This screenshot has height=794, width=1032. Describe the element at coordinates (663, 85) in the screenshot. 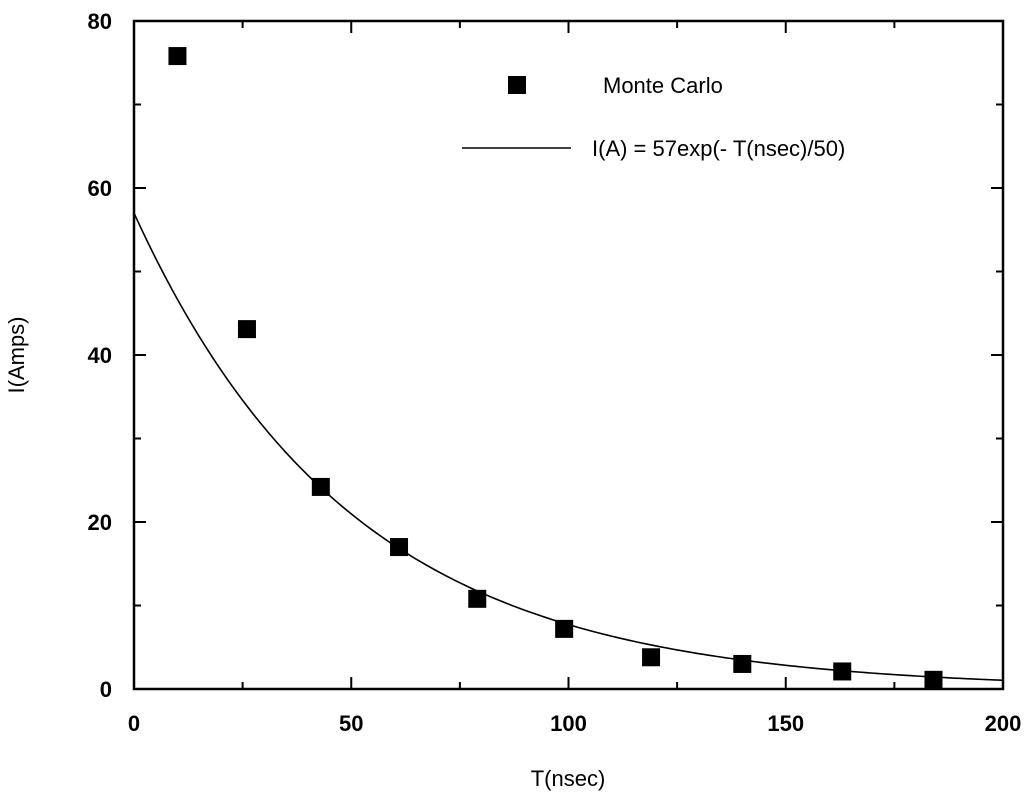

I see `legend-label-monte-carlo: Monte Carlo` at that location.